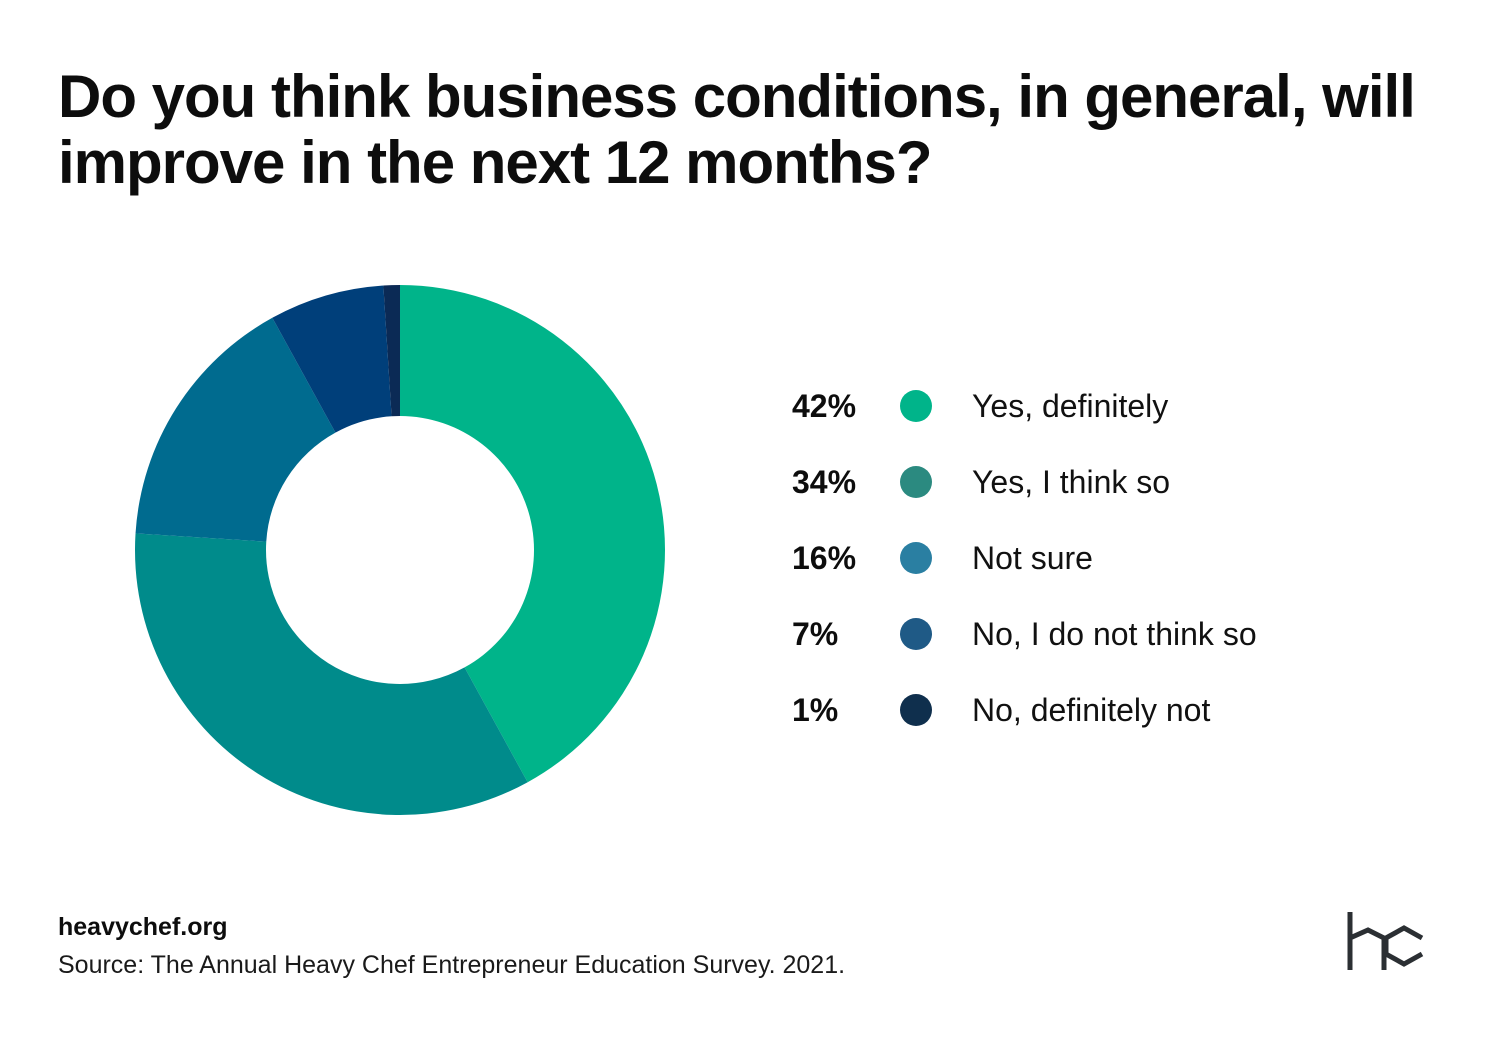 The image size is (1500, 1050). I want to click on legend-label: Yes, I think so, so click(1071, 482).